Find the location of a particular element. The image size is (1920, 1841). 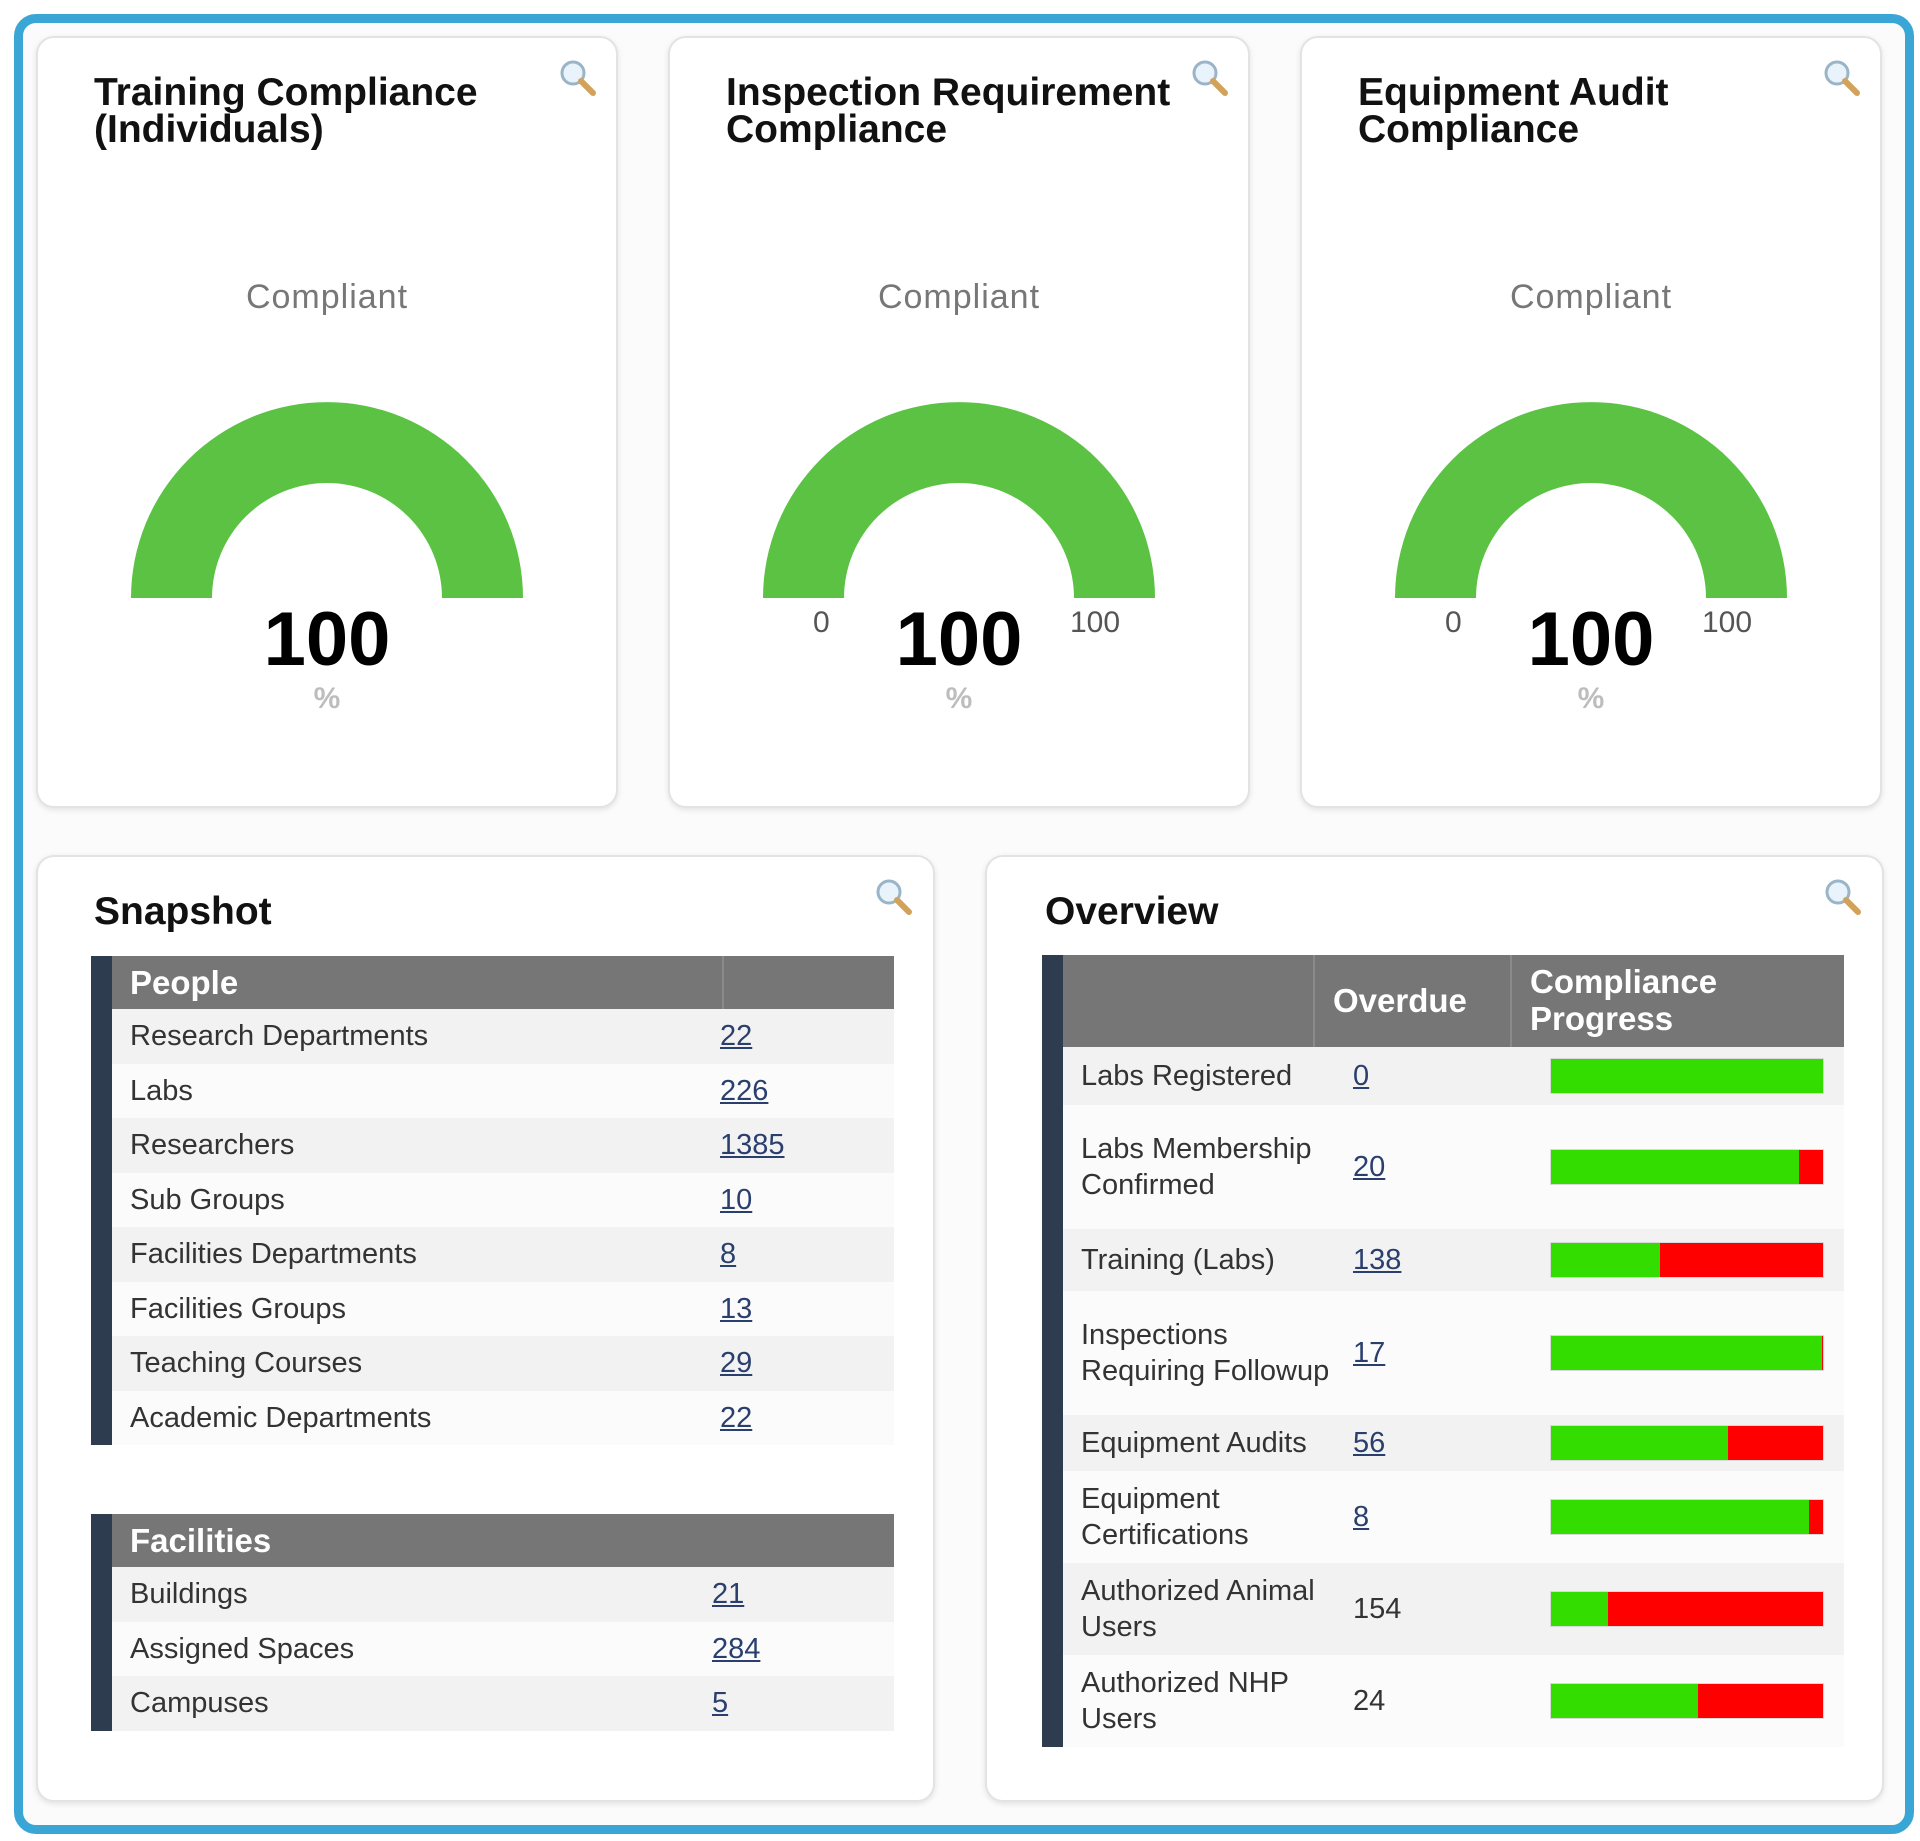

table-row: Labs 226 is located at coordinates (503, 1090).